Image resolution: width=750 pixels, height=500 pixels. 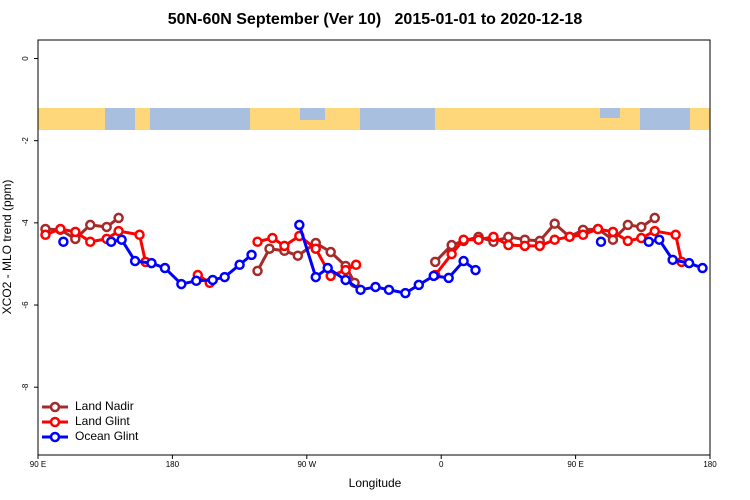 I want to click on x-axis-label: Longitude, so click(x=375, y=483).